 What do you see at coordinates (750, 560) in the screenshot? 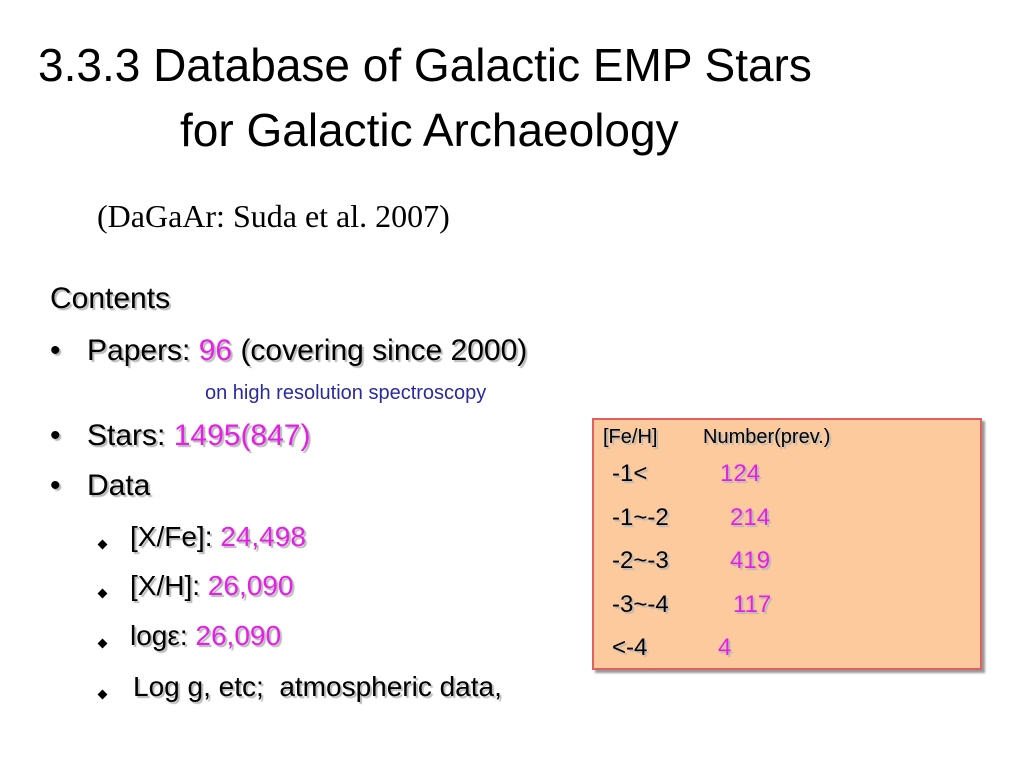
I see `table-number: 419` at bounding box center [750, 560].